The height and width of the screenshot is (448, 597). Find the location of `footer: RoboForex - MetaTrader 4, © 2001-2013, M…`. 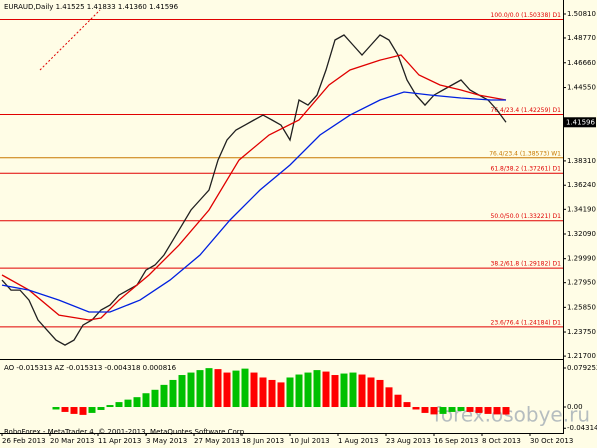

footer: RoboForex - MetaTrader 4, © 2001-2013, M… is located at coordinates (125, 432).